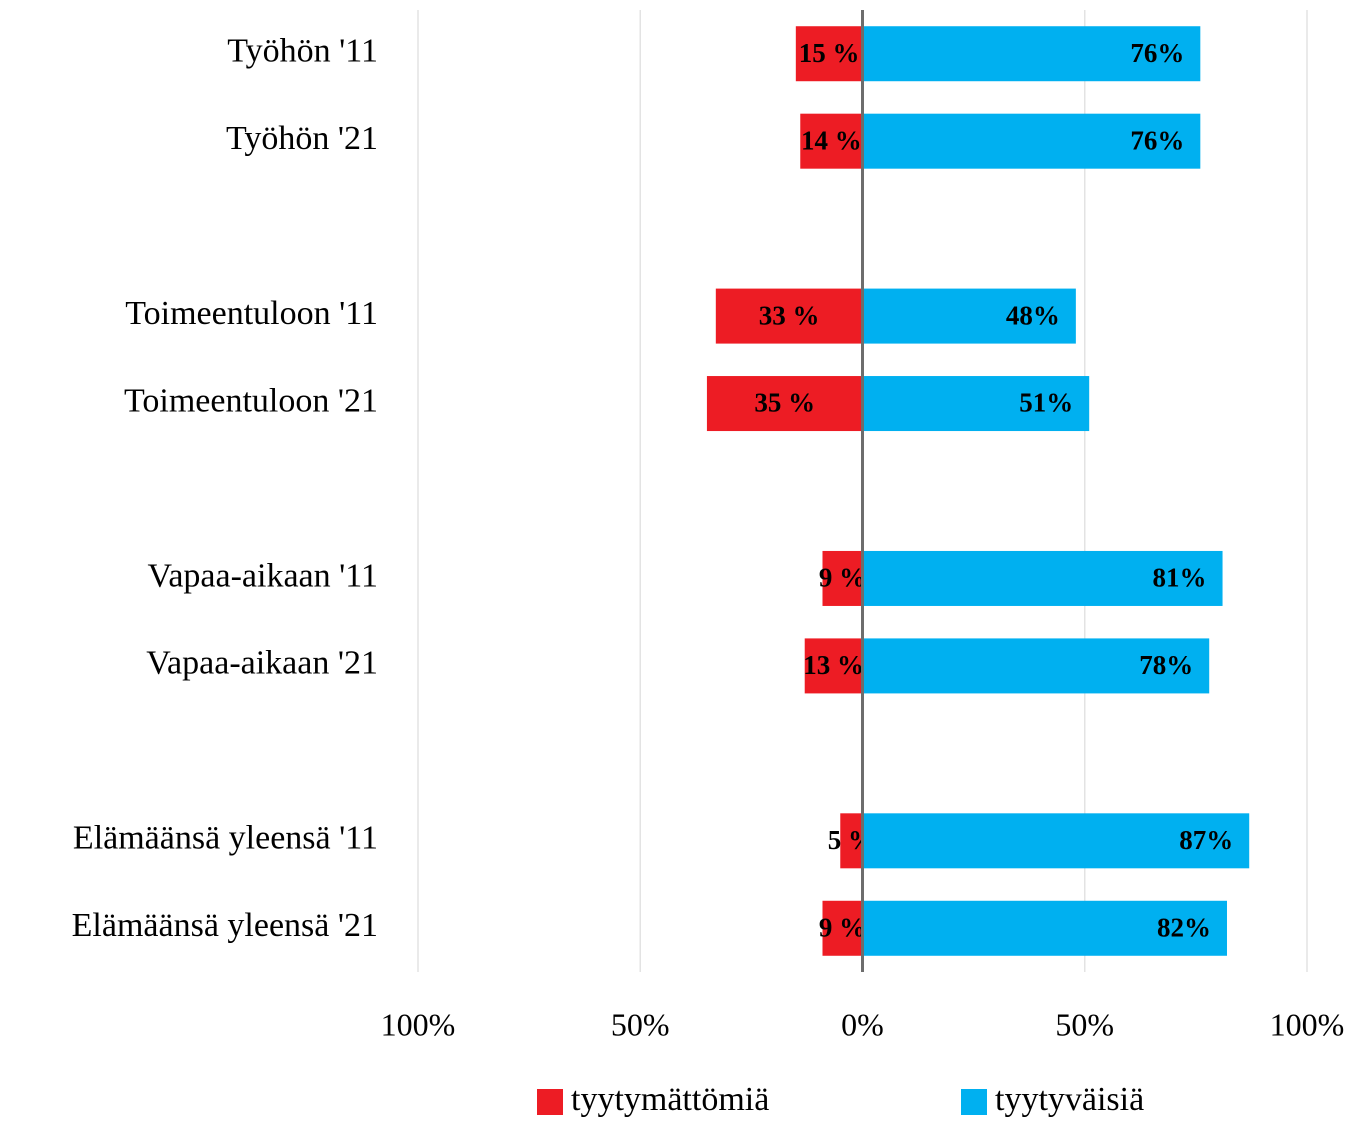 This screenshot has height=1124, width=1352. Describe the element at coordinates (225, 925) in the screenshot. I see `category-label: Elämäänsä yleensä '21` at that location.